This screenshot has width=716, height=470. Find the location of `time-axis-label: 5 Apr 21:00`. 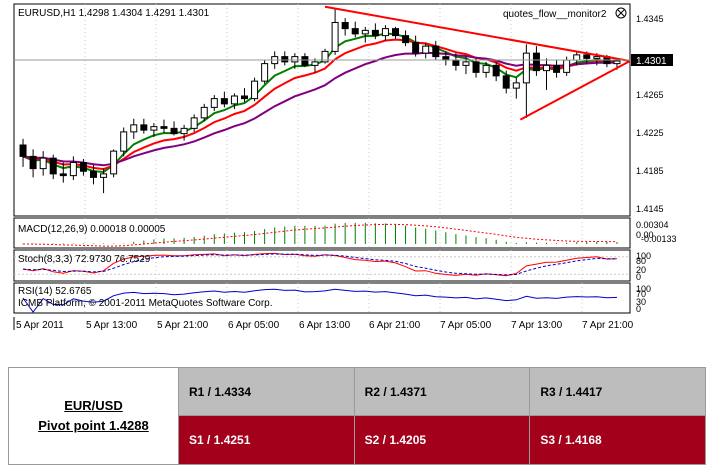

time-axis-label: 5 Apr 21:00 is located at coordinates (183, 325).